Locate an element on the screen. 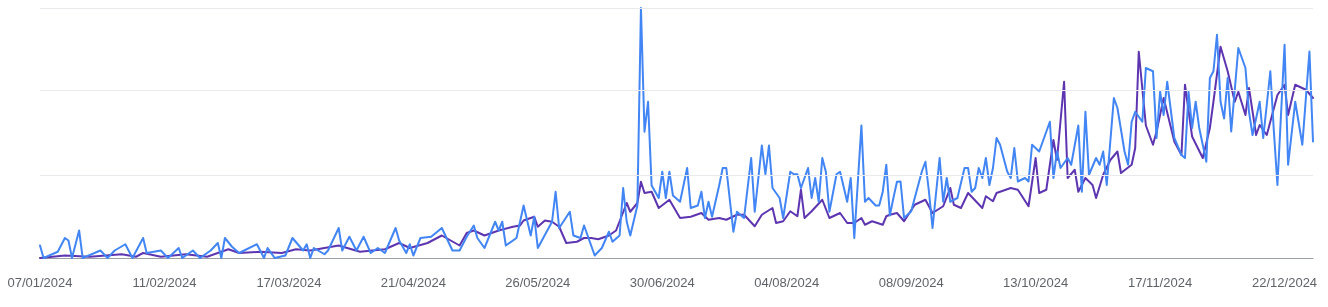 This screenshot has height=307, width=1328. x-tick-label: 17/11/2024 is located at coordinates (1160, 282).